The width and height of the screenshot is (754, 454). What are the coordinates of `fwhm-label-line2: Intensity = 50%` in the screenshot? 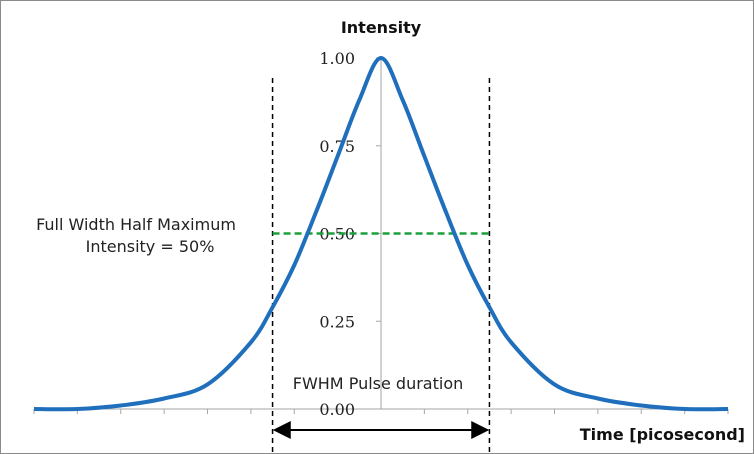 It's located at (150, 246).